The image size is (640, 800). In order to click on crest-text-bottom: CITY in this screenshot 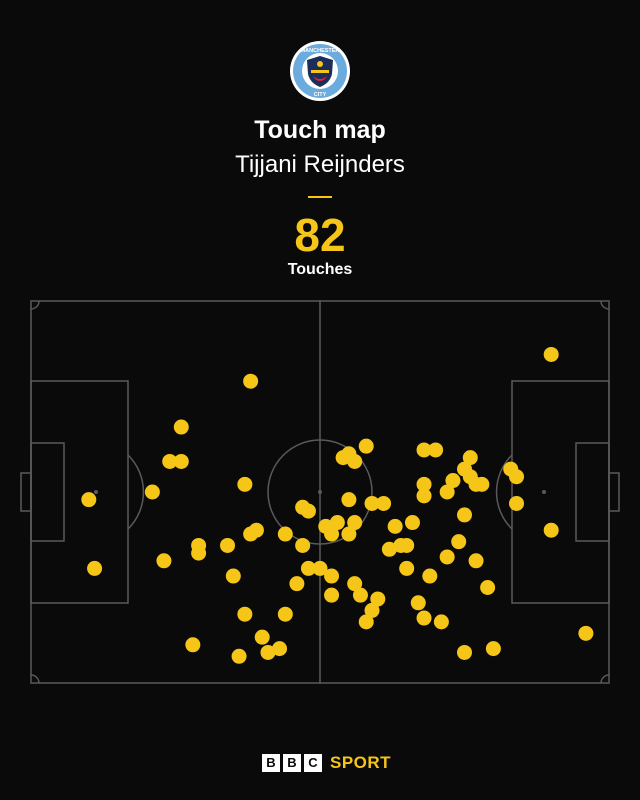, I will do `click(320, 95)`.